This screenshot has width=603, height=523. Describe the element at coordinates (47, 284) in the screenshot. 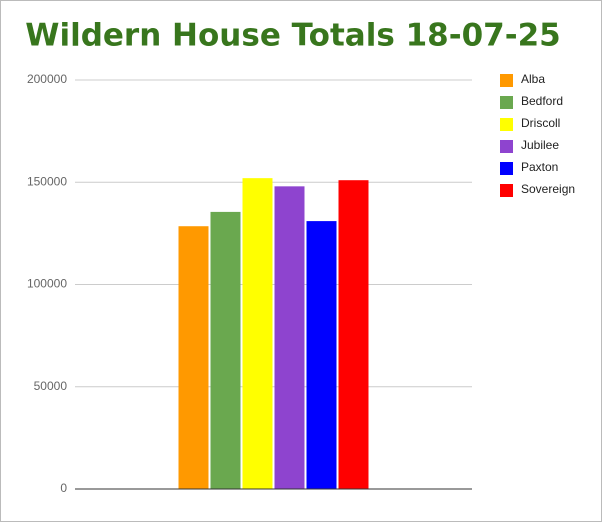

I see `y-tick-label: 100000` at that location.